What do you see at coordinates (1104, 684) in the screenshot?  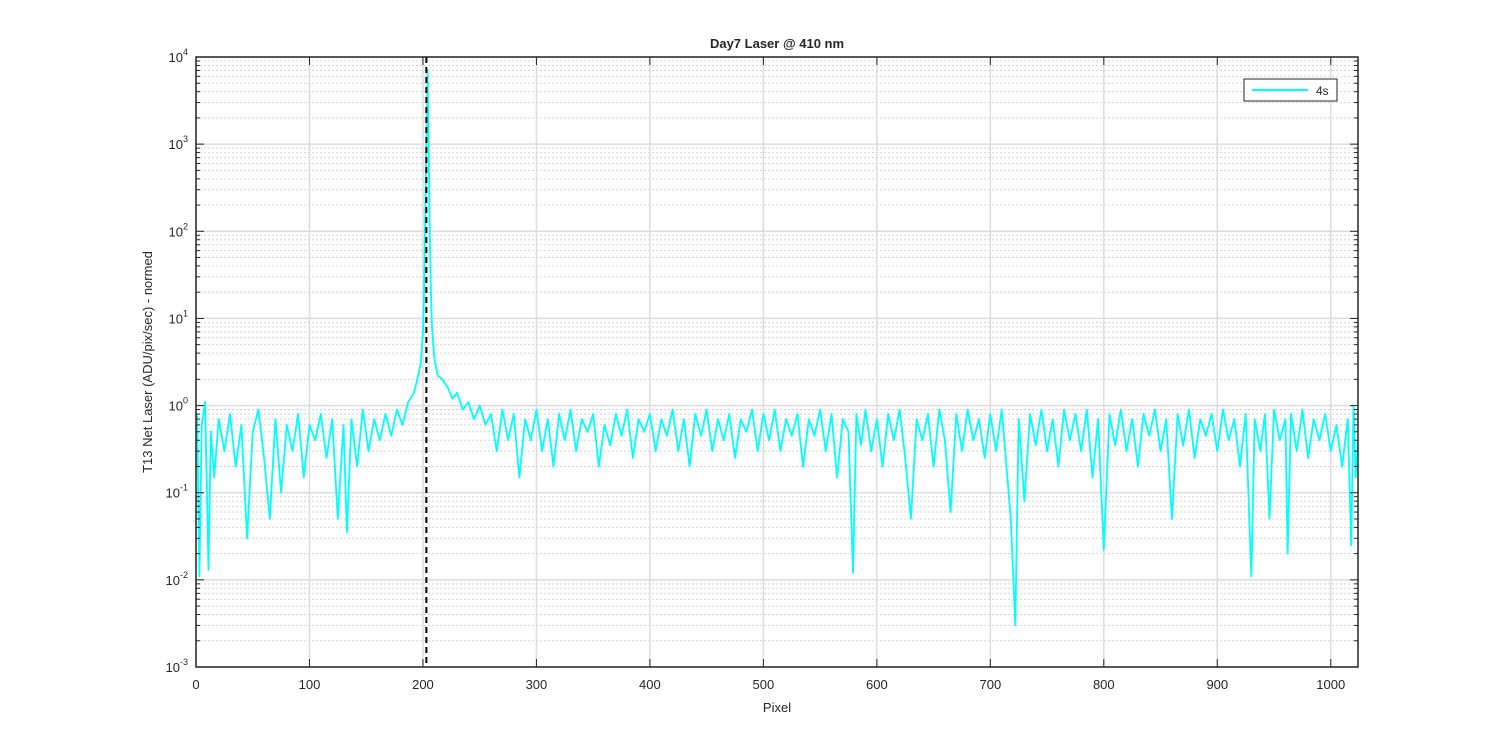 I see `x-tick-label: 800` at bounding box center [1104, 684].